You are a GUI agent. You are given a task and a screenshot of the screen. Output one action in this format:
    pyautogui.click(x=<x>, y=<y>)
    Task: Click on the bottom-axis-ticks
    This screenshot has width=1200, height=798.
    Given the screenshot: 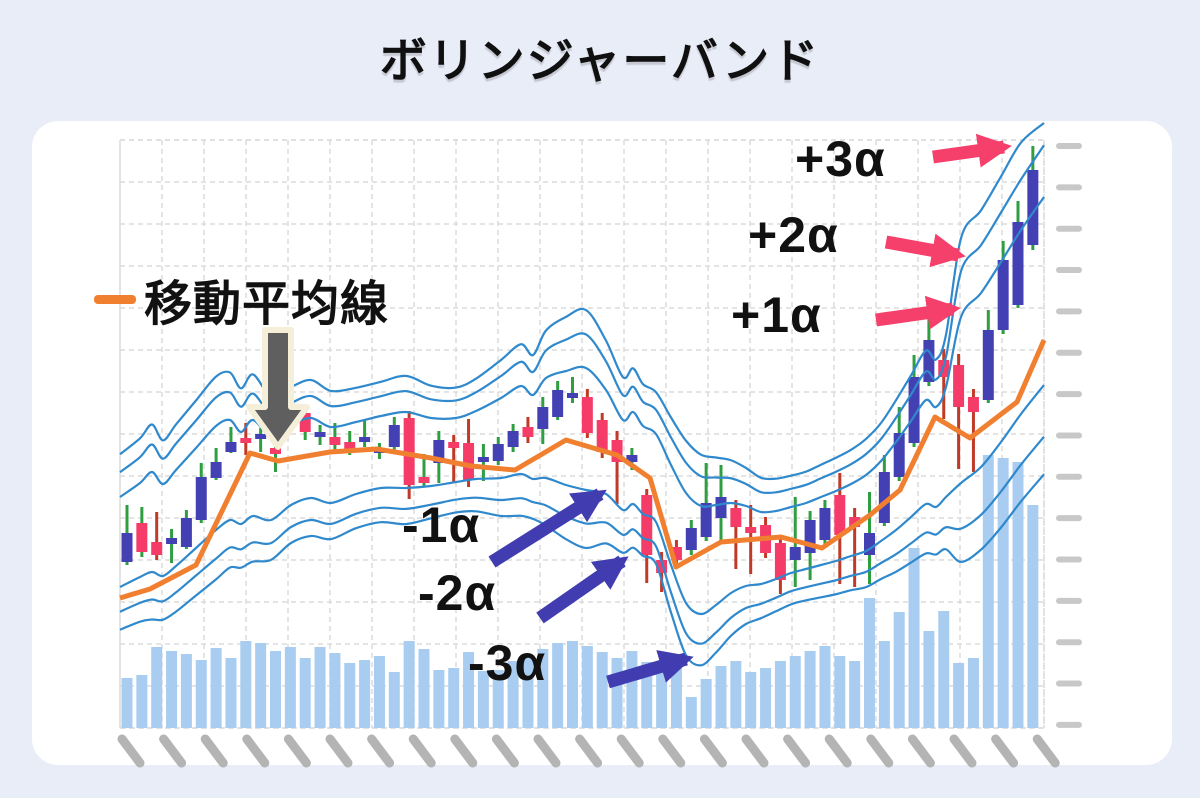 What is the action you would take?
    pyautogui.click(x=588, y=751)
    